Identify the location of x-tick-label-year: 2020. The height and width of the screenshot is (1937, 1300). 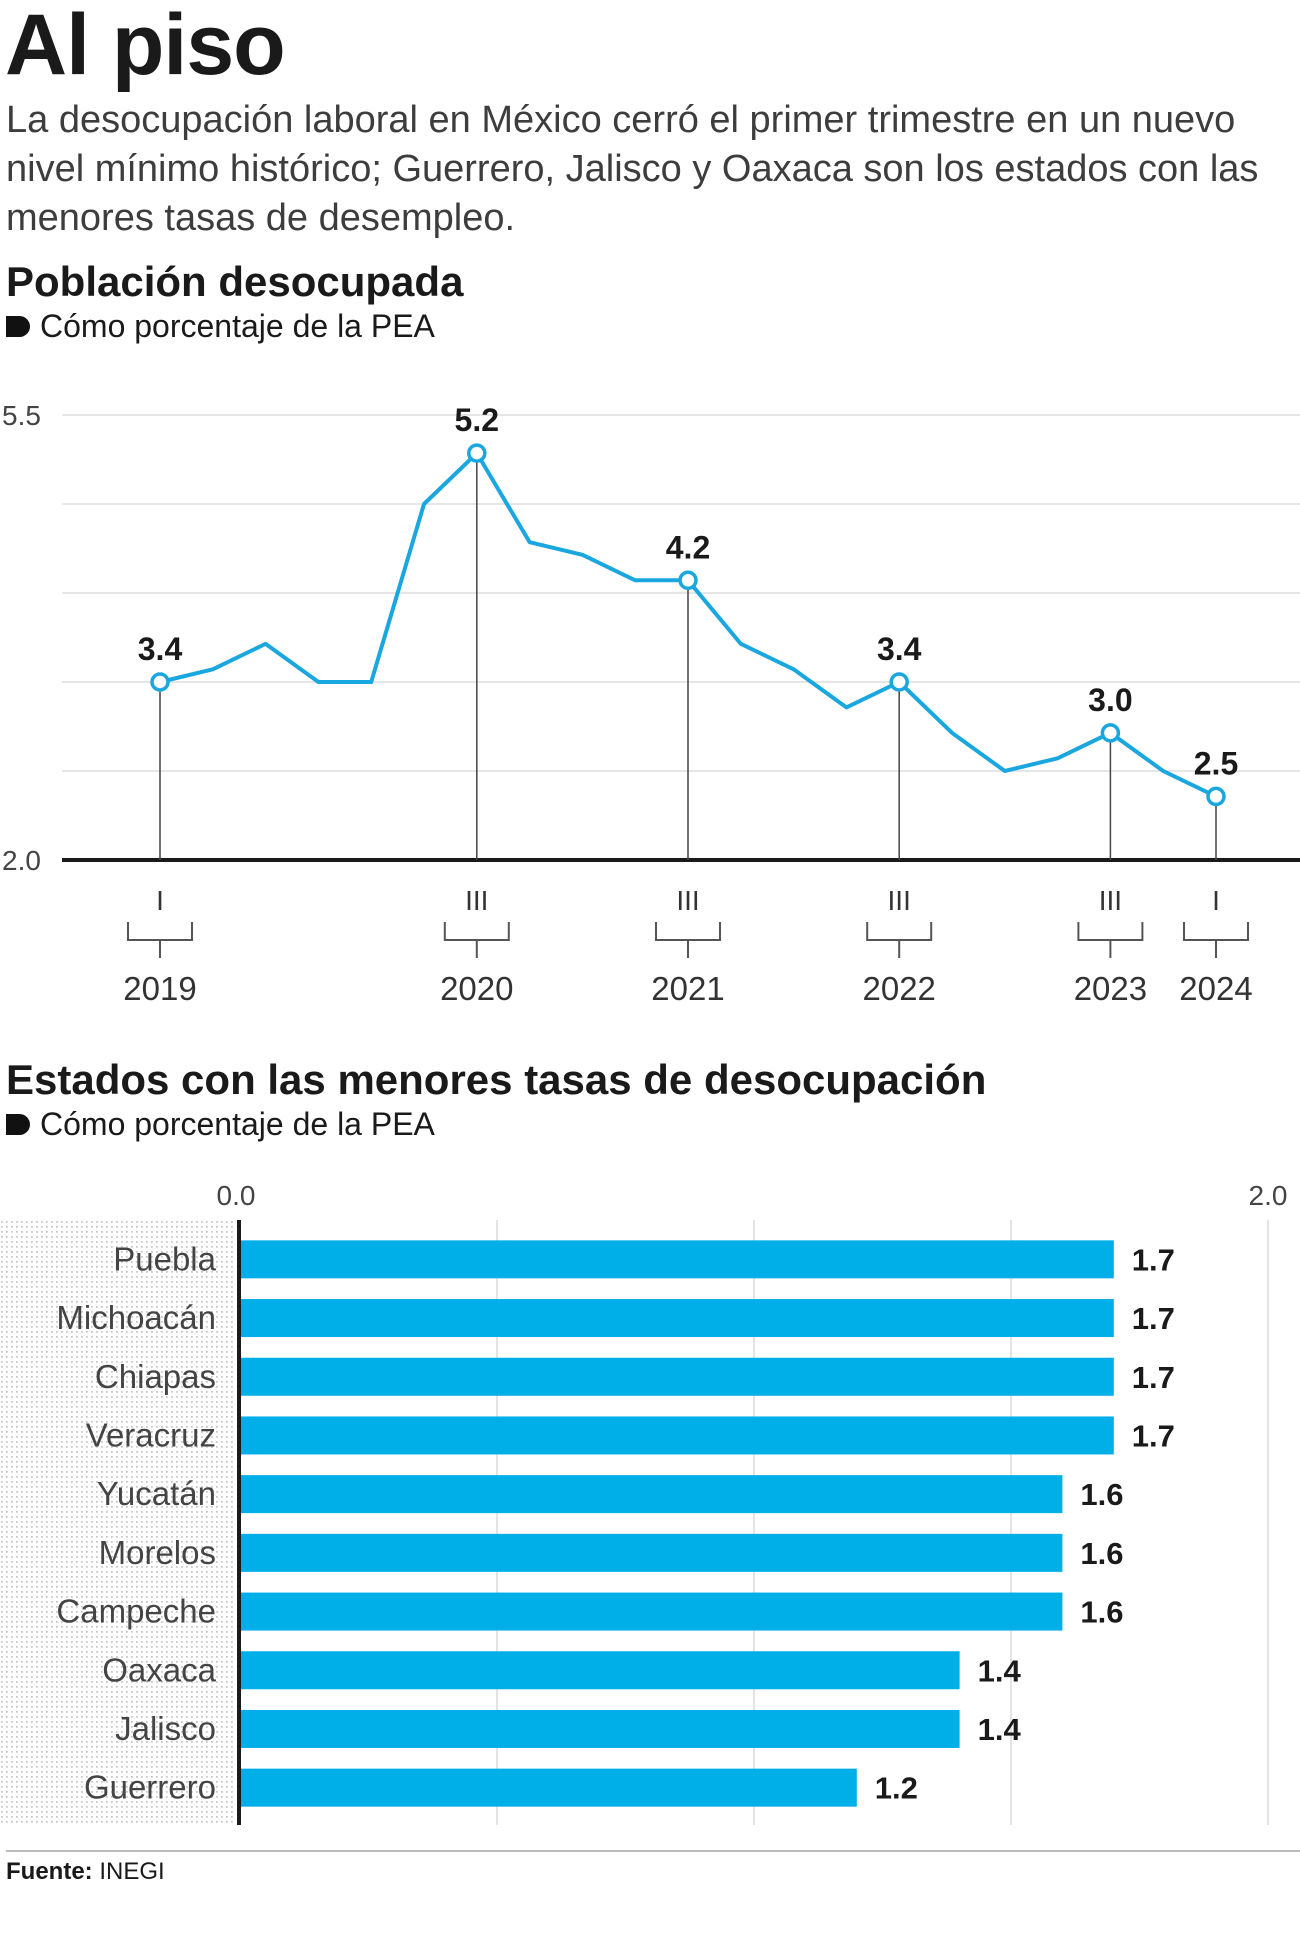
(476, 988).